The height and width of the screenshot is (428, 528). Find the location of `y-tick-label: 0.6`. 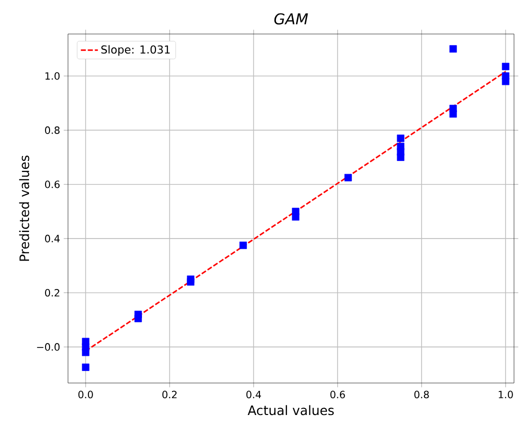

y-tick-label: 0.6 is located at coordinates (52, 184).